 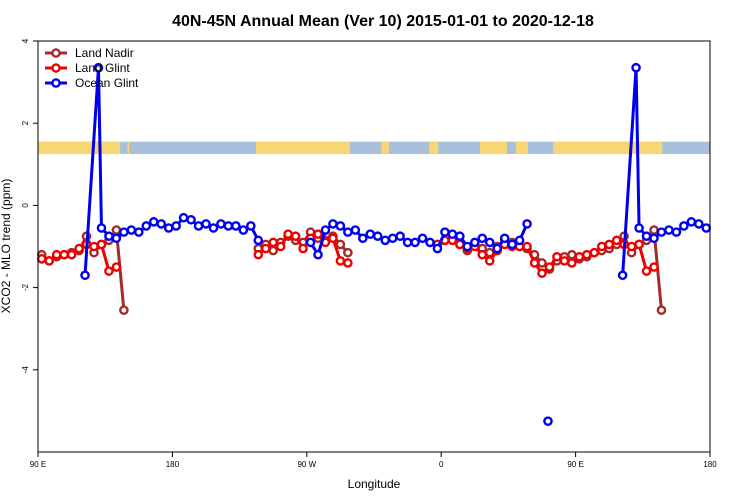 I want to click on land-ocean-band, so click(x=374, y=148).